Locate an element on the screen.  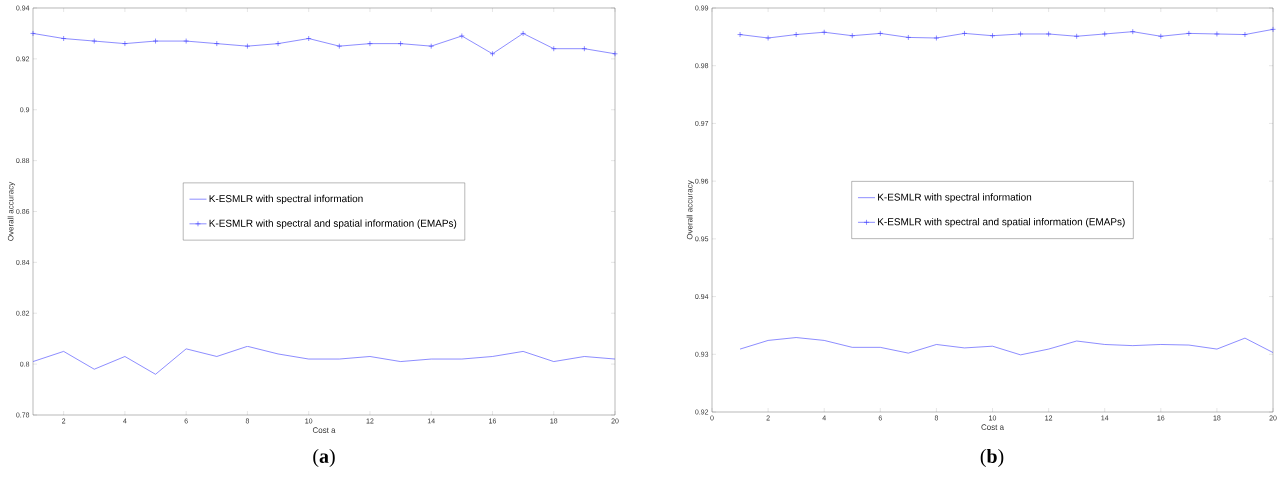
text: (b) is located at coordinates (992, 458).